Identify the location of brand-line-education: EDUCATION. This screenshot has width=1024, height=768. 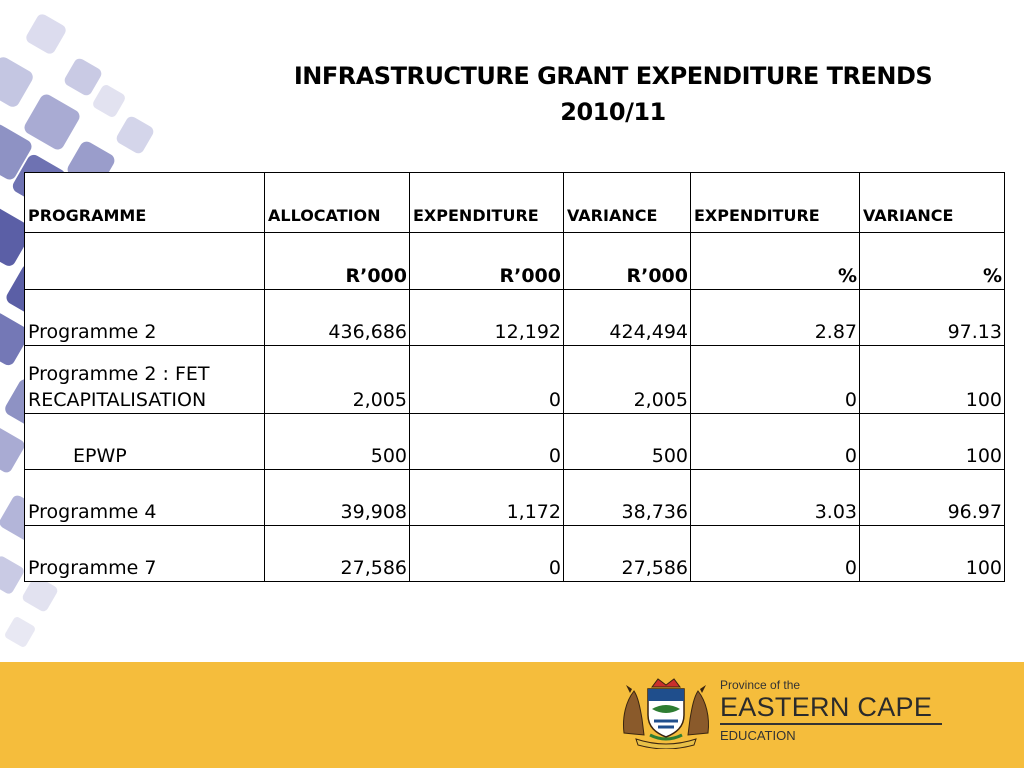
(758, 735).